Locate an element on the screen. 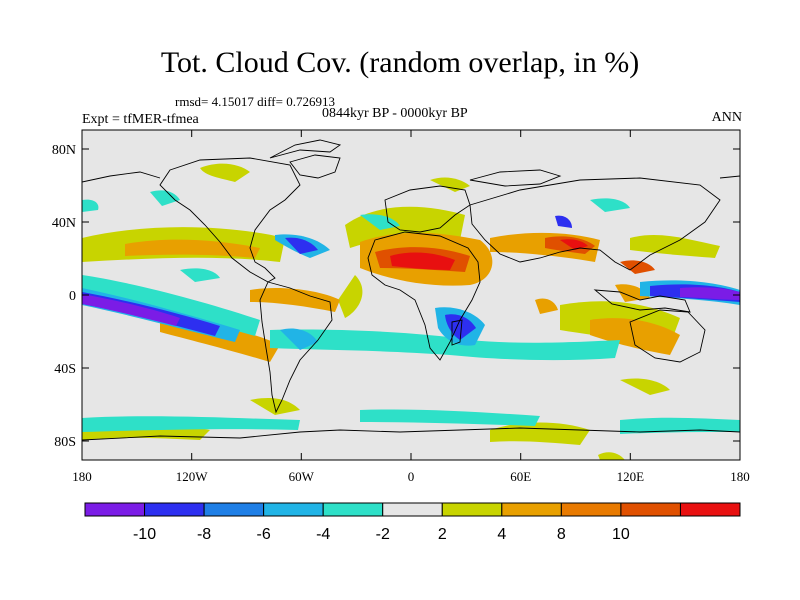  anomaly-lt-neg10-regions is located at coordinates (411, 306).